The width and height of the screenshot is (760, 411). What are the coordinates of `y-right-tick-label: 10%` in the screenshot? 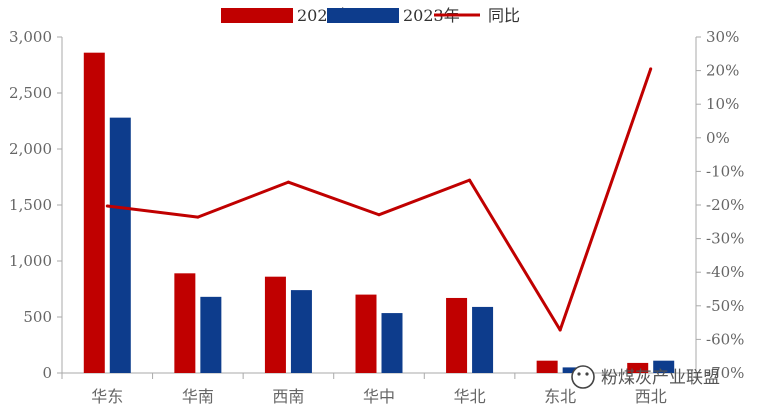 It's located at (722, 104).